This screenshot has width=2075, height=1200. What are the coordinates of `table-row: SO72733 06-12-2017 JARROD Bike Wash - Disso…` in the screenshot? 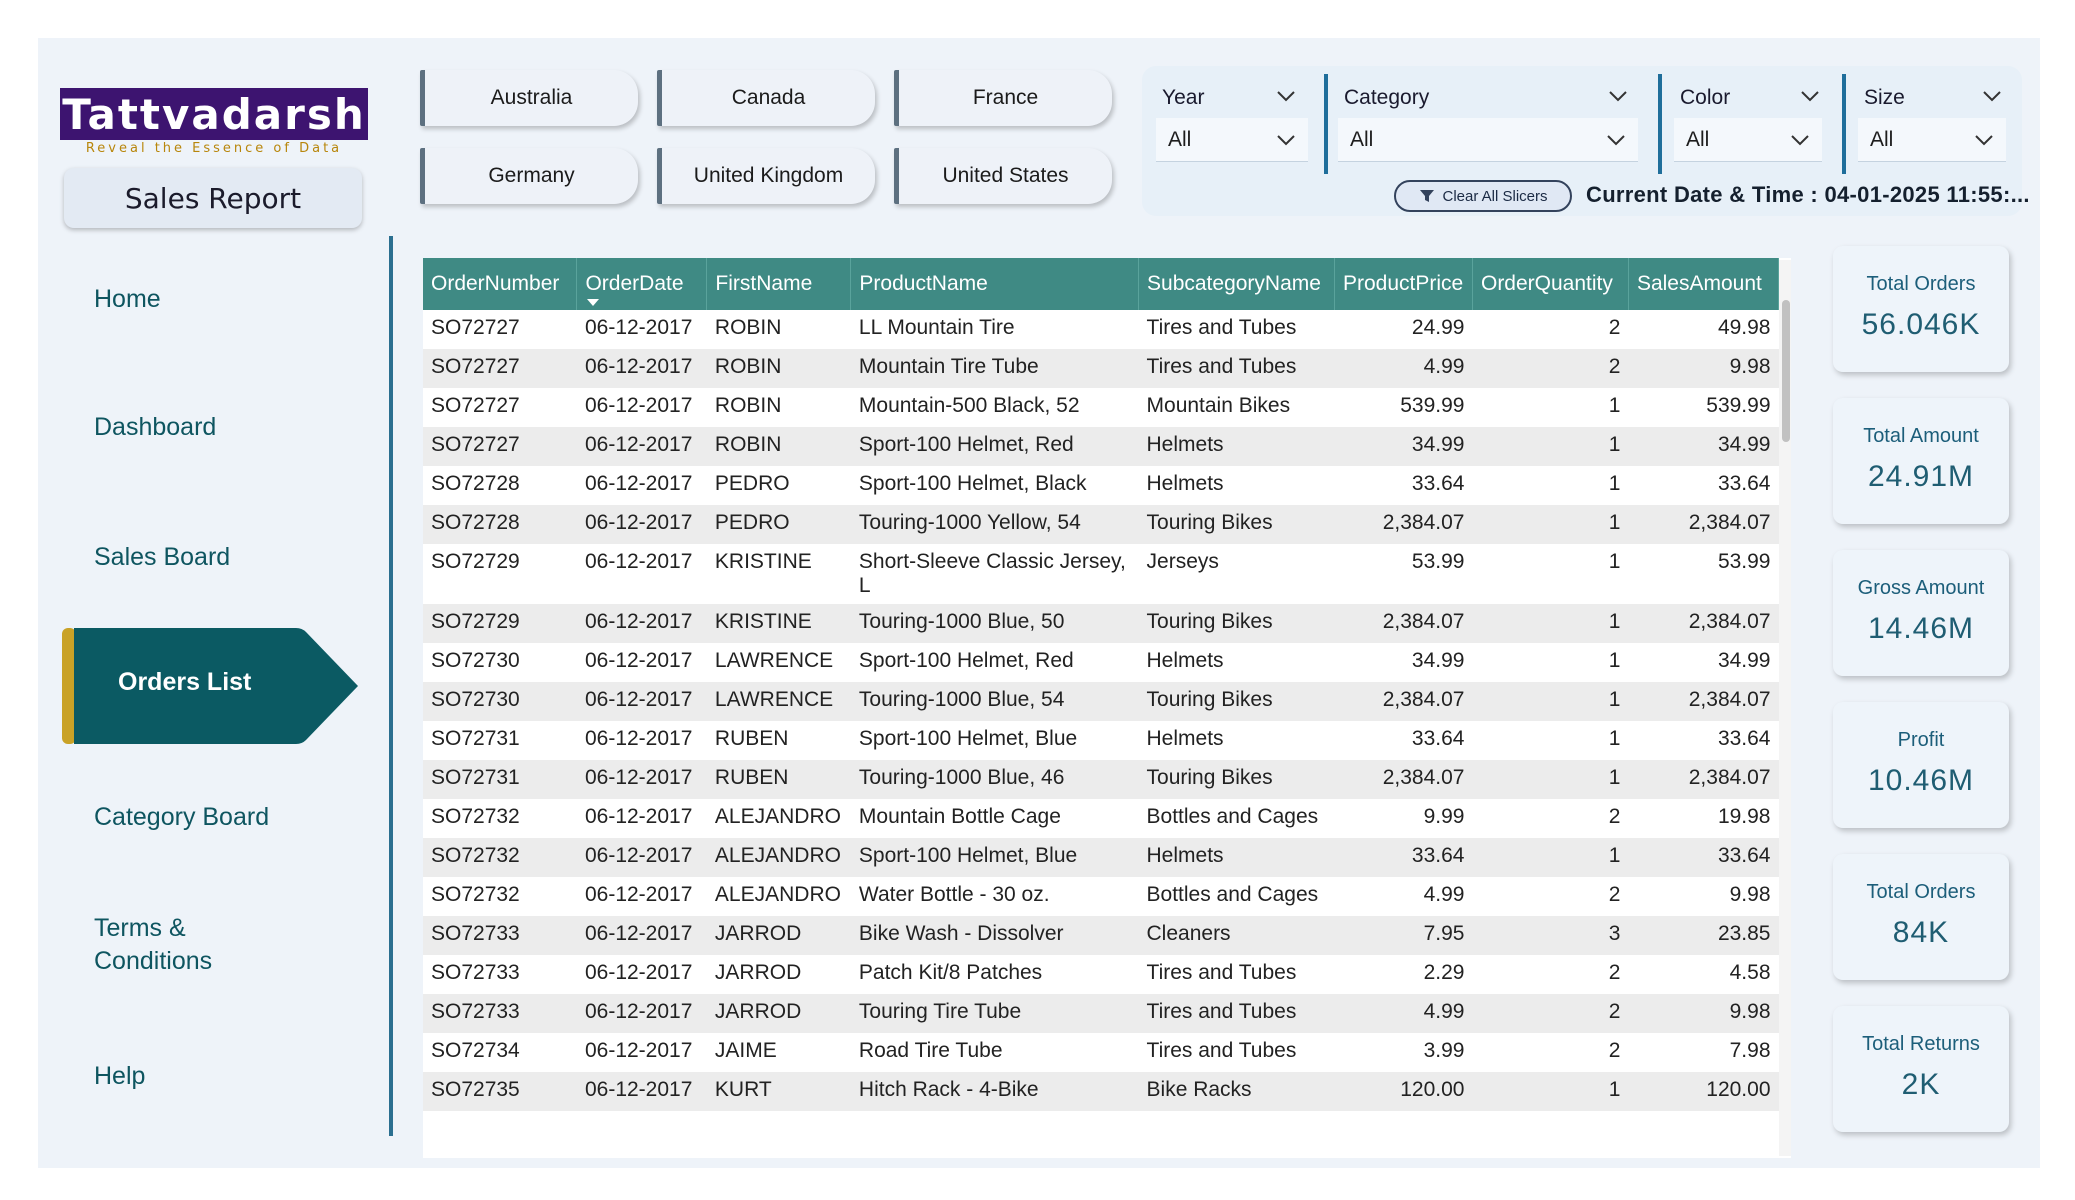 It's located at (1101, 935).